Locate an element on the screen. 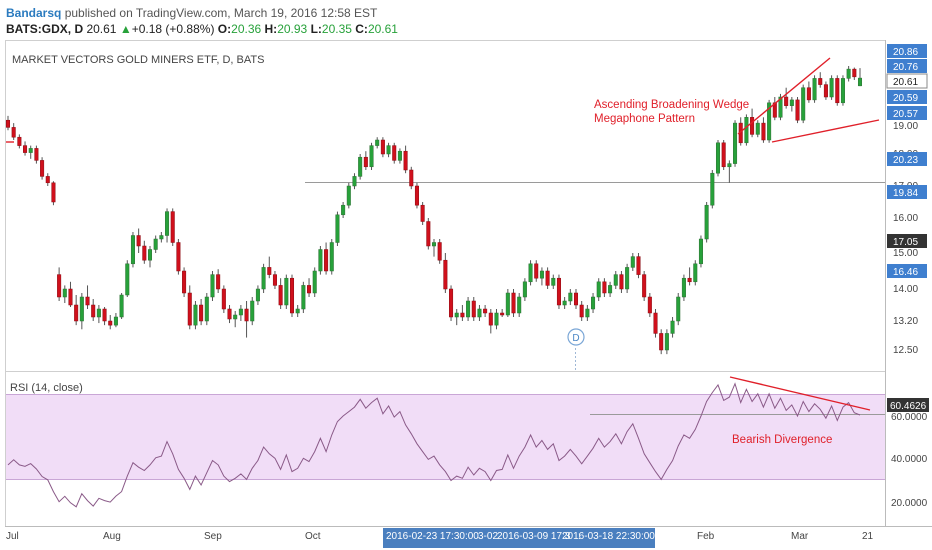  badge-1984: 19.84 is located at coordinates (905, 193).